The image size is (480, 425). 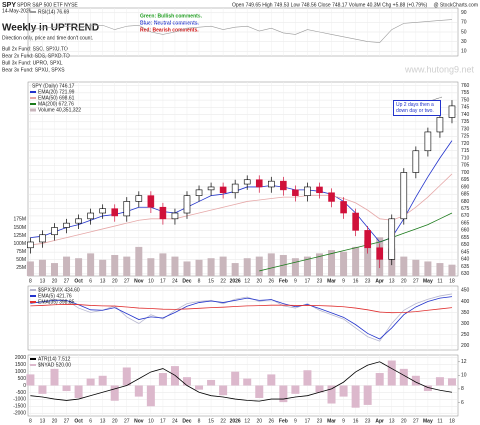 I want to click on volume-tick-label: 150M, so click(x=19, y=228).